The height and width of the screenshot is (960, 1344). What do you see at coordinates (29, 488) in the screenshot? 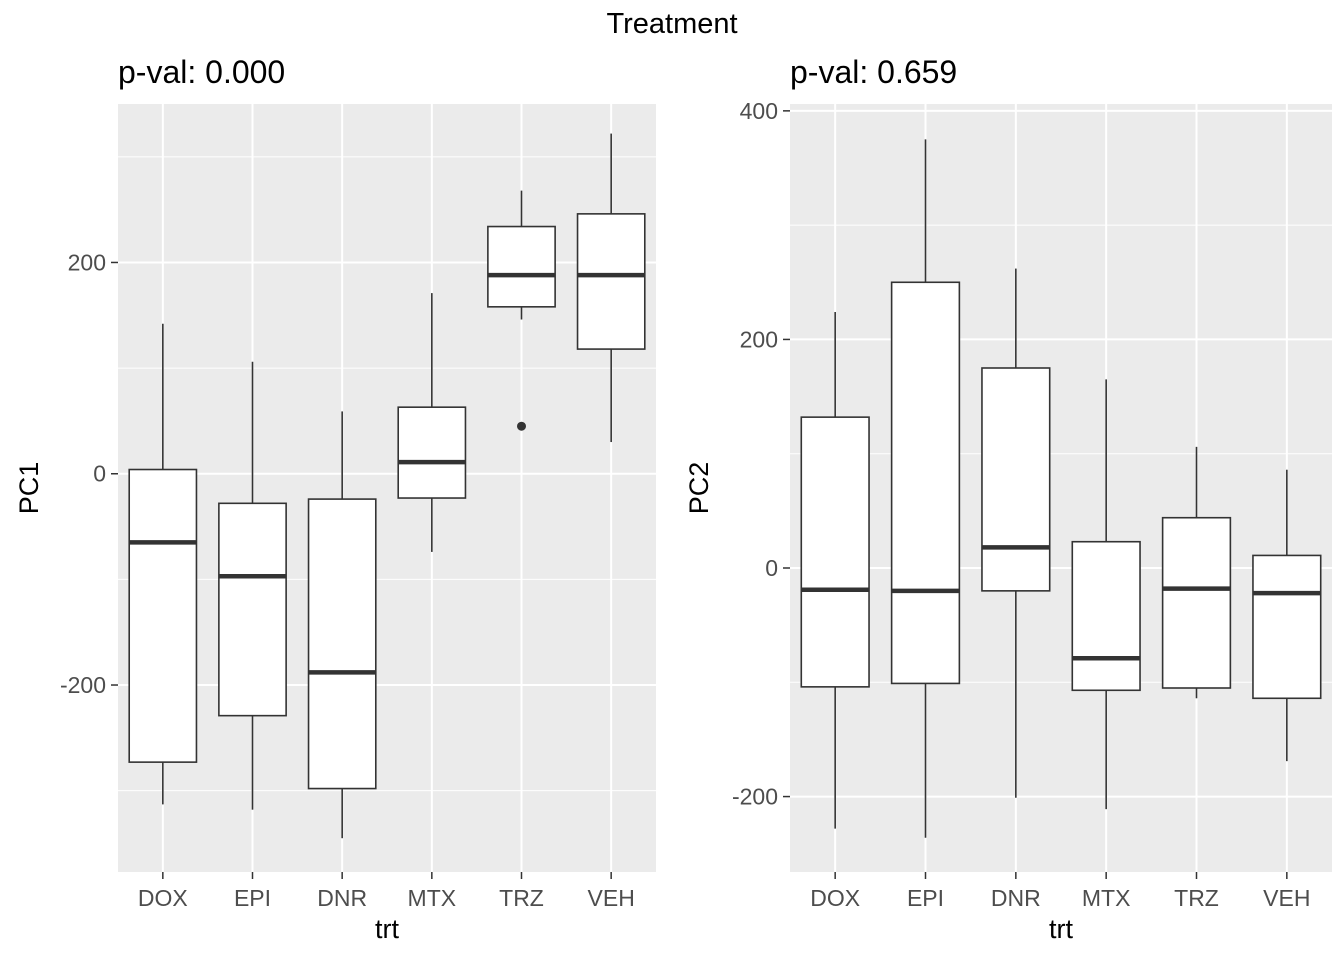
I see `y-axis-label: PC1` at bounding box center [29, 488].